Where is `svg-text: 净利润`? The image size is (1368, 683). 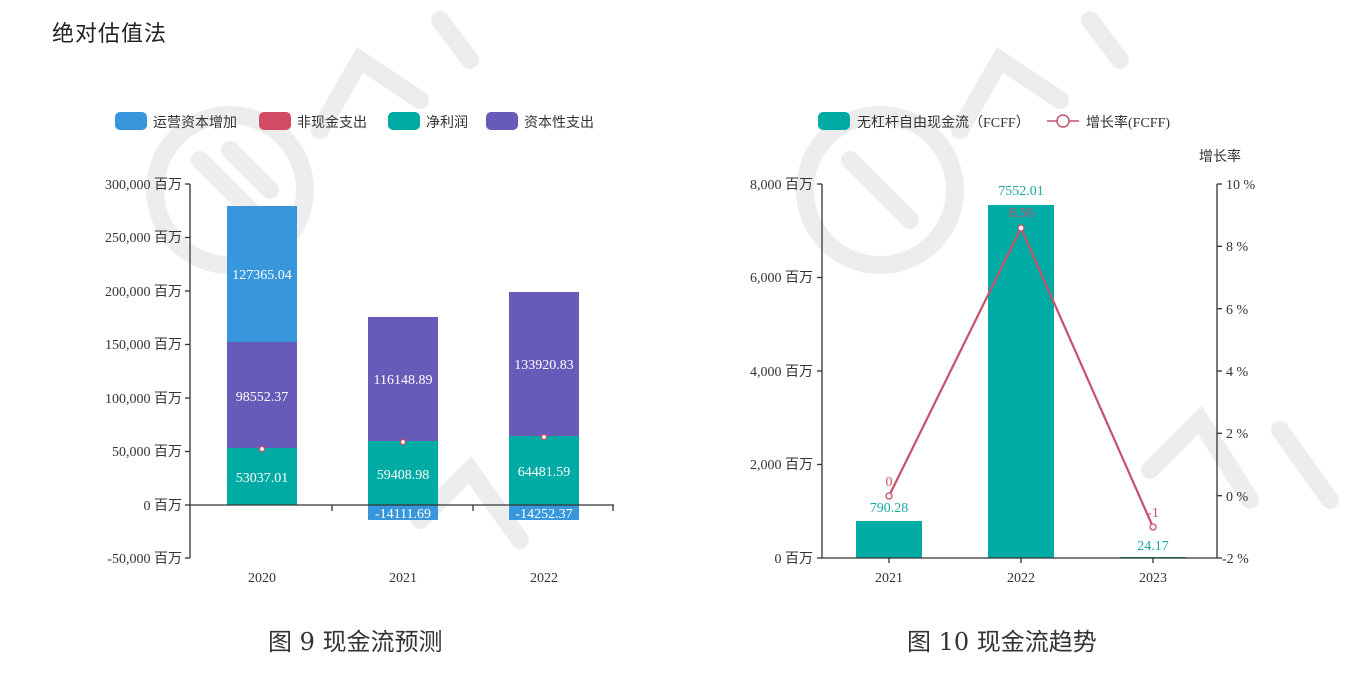 svg-text: 净利润 is located at coordinates (447, 123).